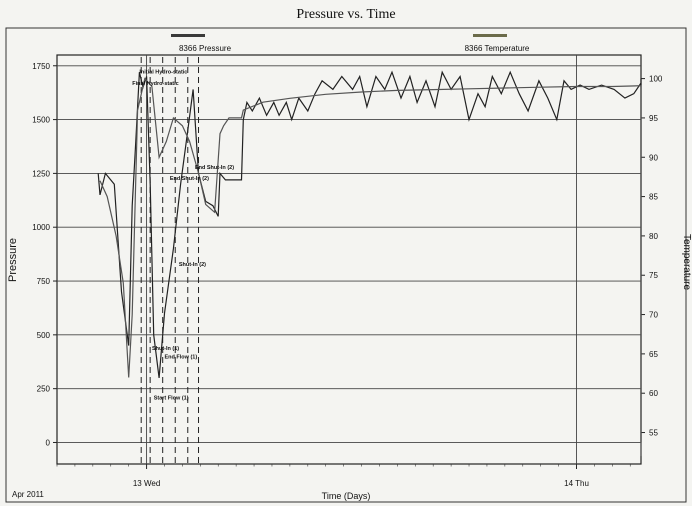  I want to click on legend-label: 8366 Pressure, so click(205, 48).